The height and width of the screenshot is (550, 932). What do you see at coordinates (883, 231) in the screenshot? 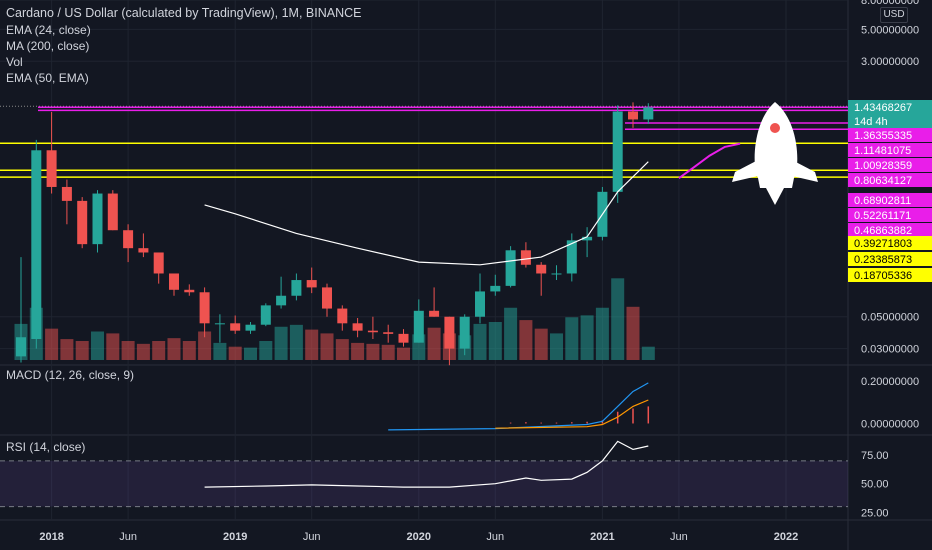
I see `price-label-text: 0.46863882` at bounding box center [883, 231].